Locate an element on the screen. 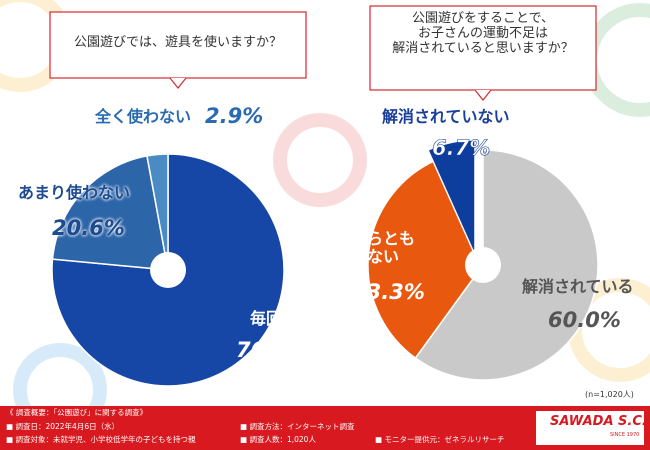  logo-tagline: SINCE 1970 is located at coordinates (625, 435).